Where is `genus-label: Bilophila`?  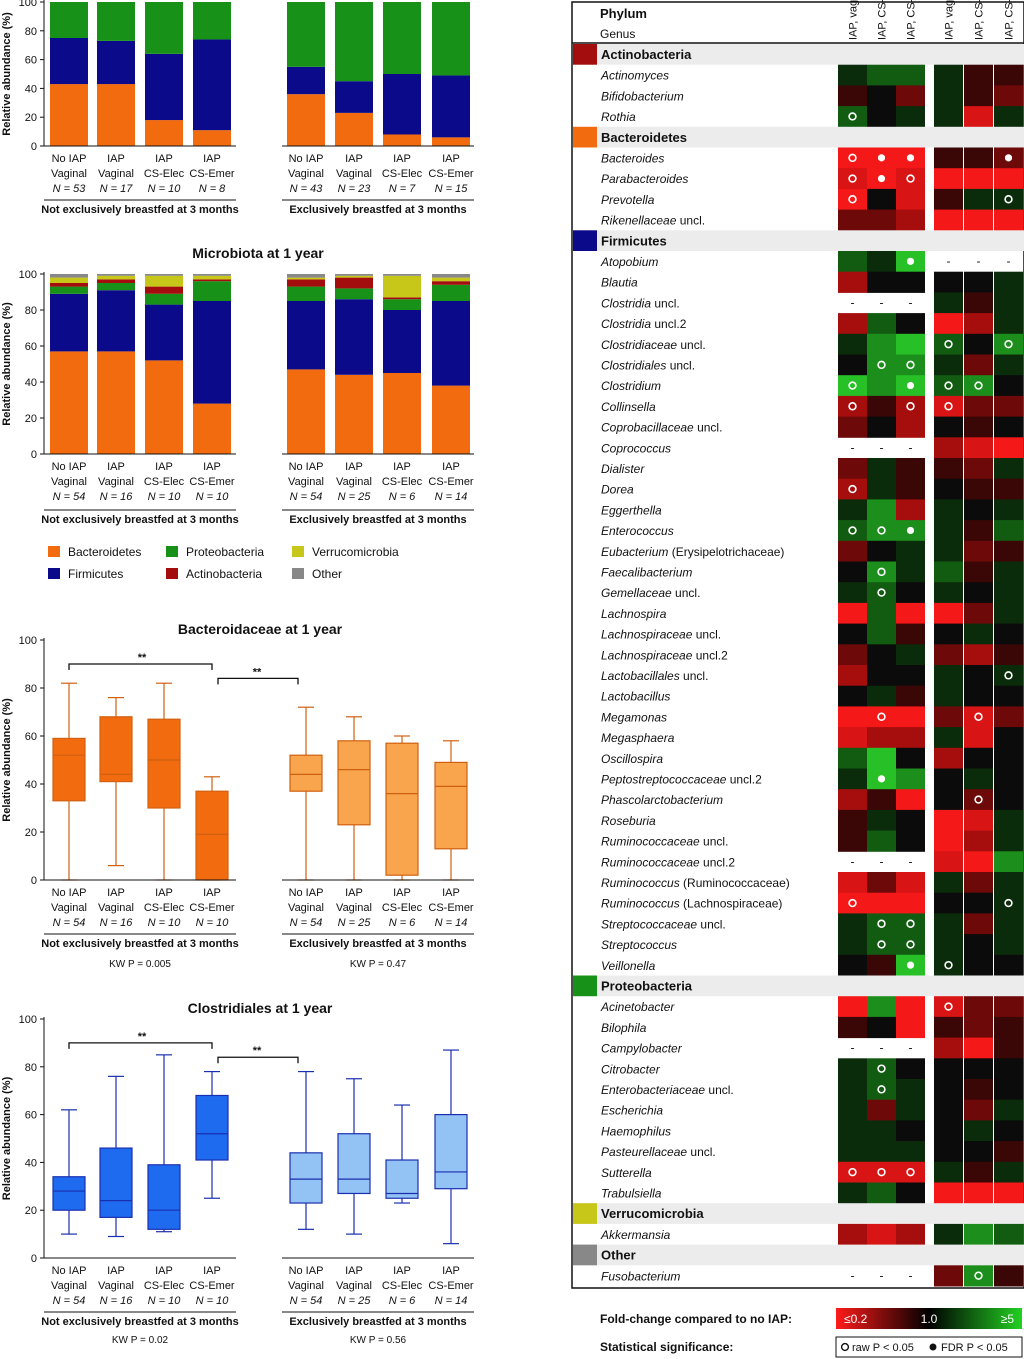 genus-label: Bilophila is located at coordinates (624, 1028).